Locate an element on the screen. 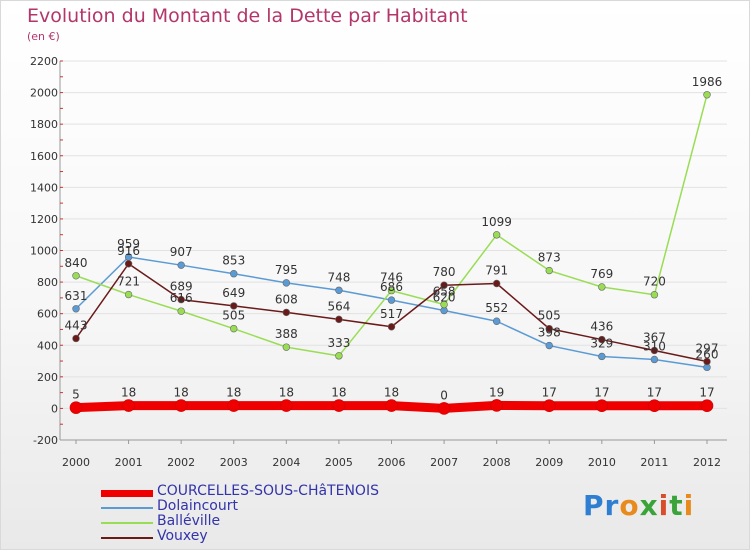  data-label: 686 is located at coordinates (391, 287).